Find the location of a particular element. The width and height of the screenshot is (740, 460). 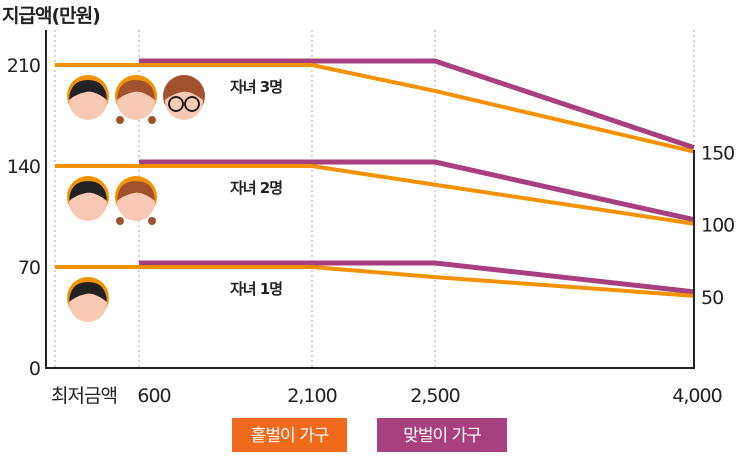

right-value-label: 150 is located at coordinates (717, 154).